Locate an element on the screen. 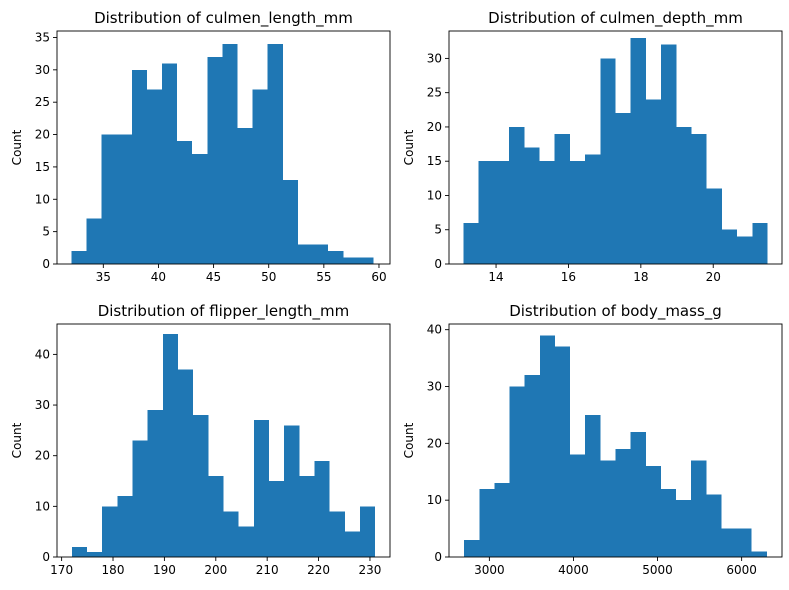 The height and width of the screenshot is (590, 789). x-tick-label: 190 is located at coordinates (164, 570).